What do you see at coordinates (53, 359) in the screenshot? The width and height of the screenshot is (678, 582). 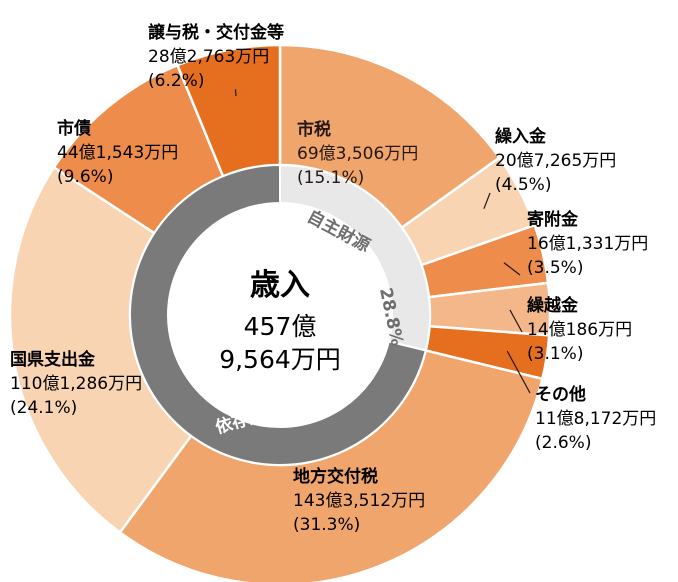 I see `slice-name: 国県支出金` at bounding box center [53, 359].